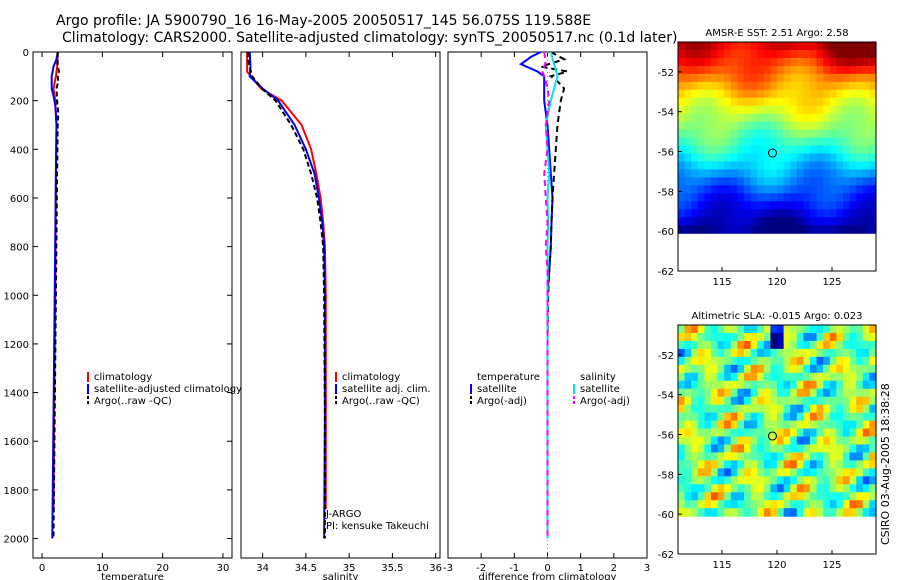 This screenshot has height=580, width=900. What do you see at coordinates (19, 102) in the screenshot?
I see `y-tick-label: 200` at bounding box center [19, 102].